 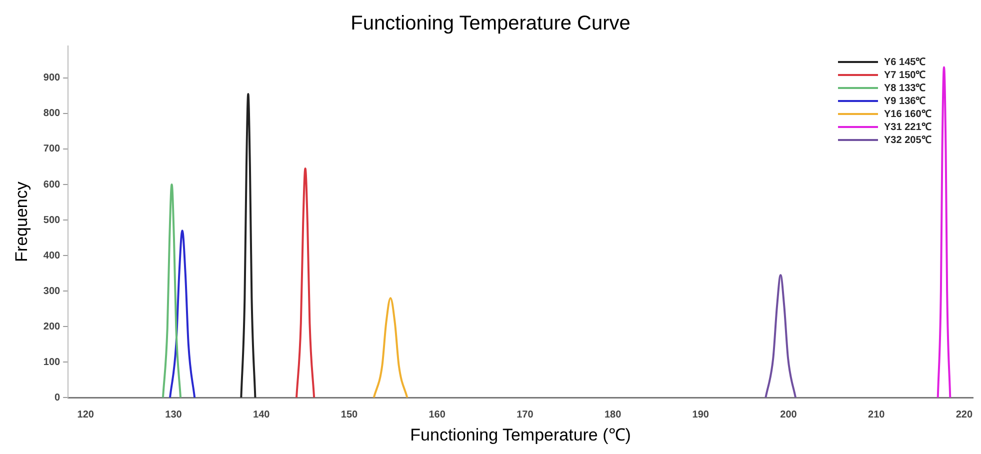 What do you see at coordinates (173, 414) in the screenshot?
I see `x-tick-label: 130` at bounding box center [173, 414].